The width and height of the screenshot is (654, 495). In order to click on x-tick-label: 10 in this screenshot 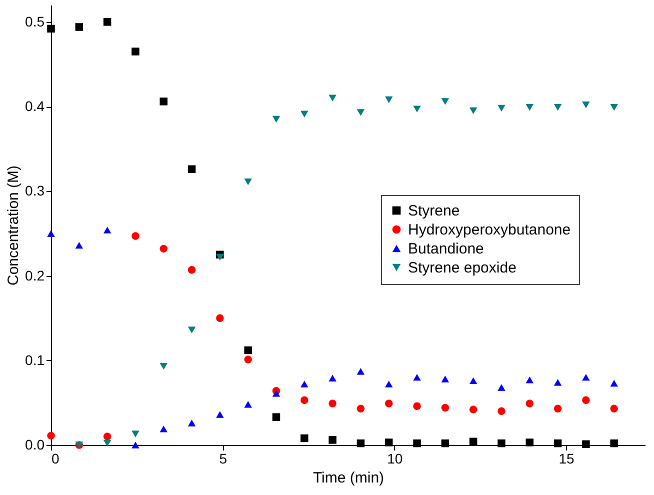, I will do `click(395, 458)`.